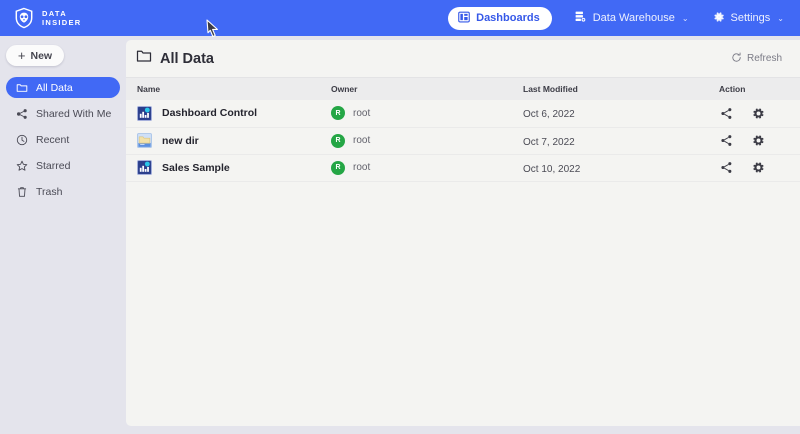 Image resolution: width=800 pixels, height=434 pixels. I want to click on nav-item-data-warehouse: Data Warehouse ⌄, so click(631, 18).